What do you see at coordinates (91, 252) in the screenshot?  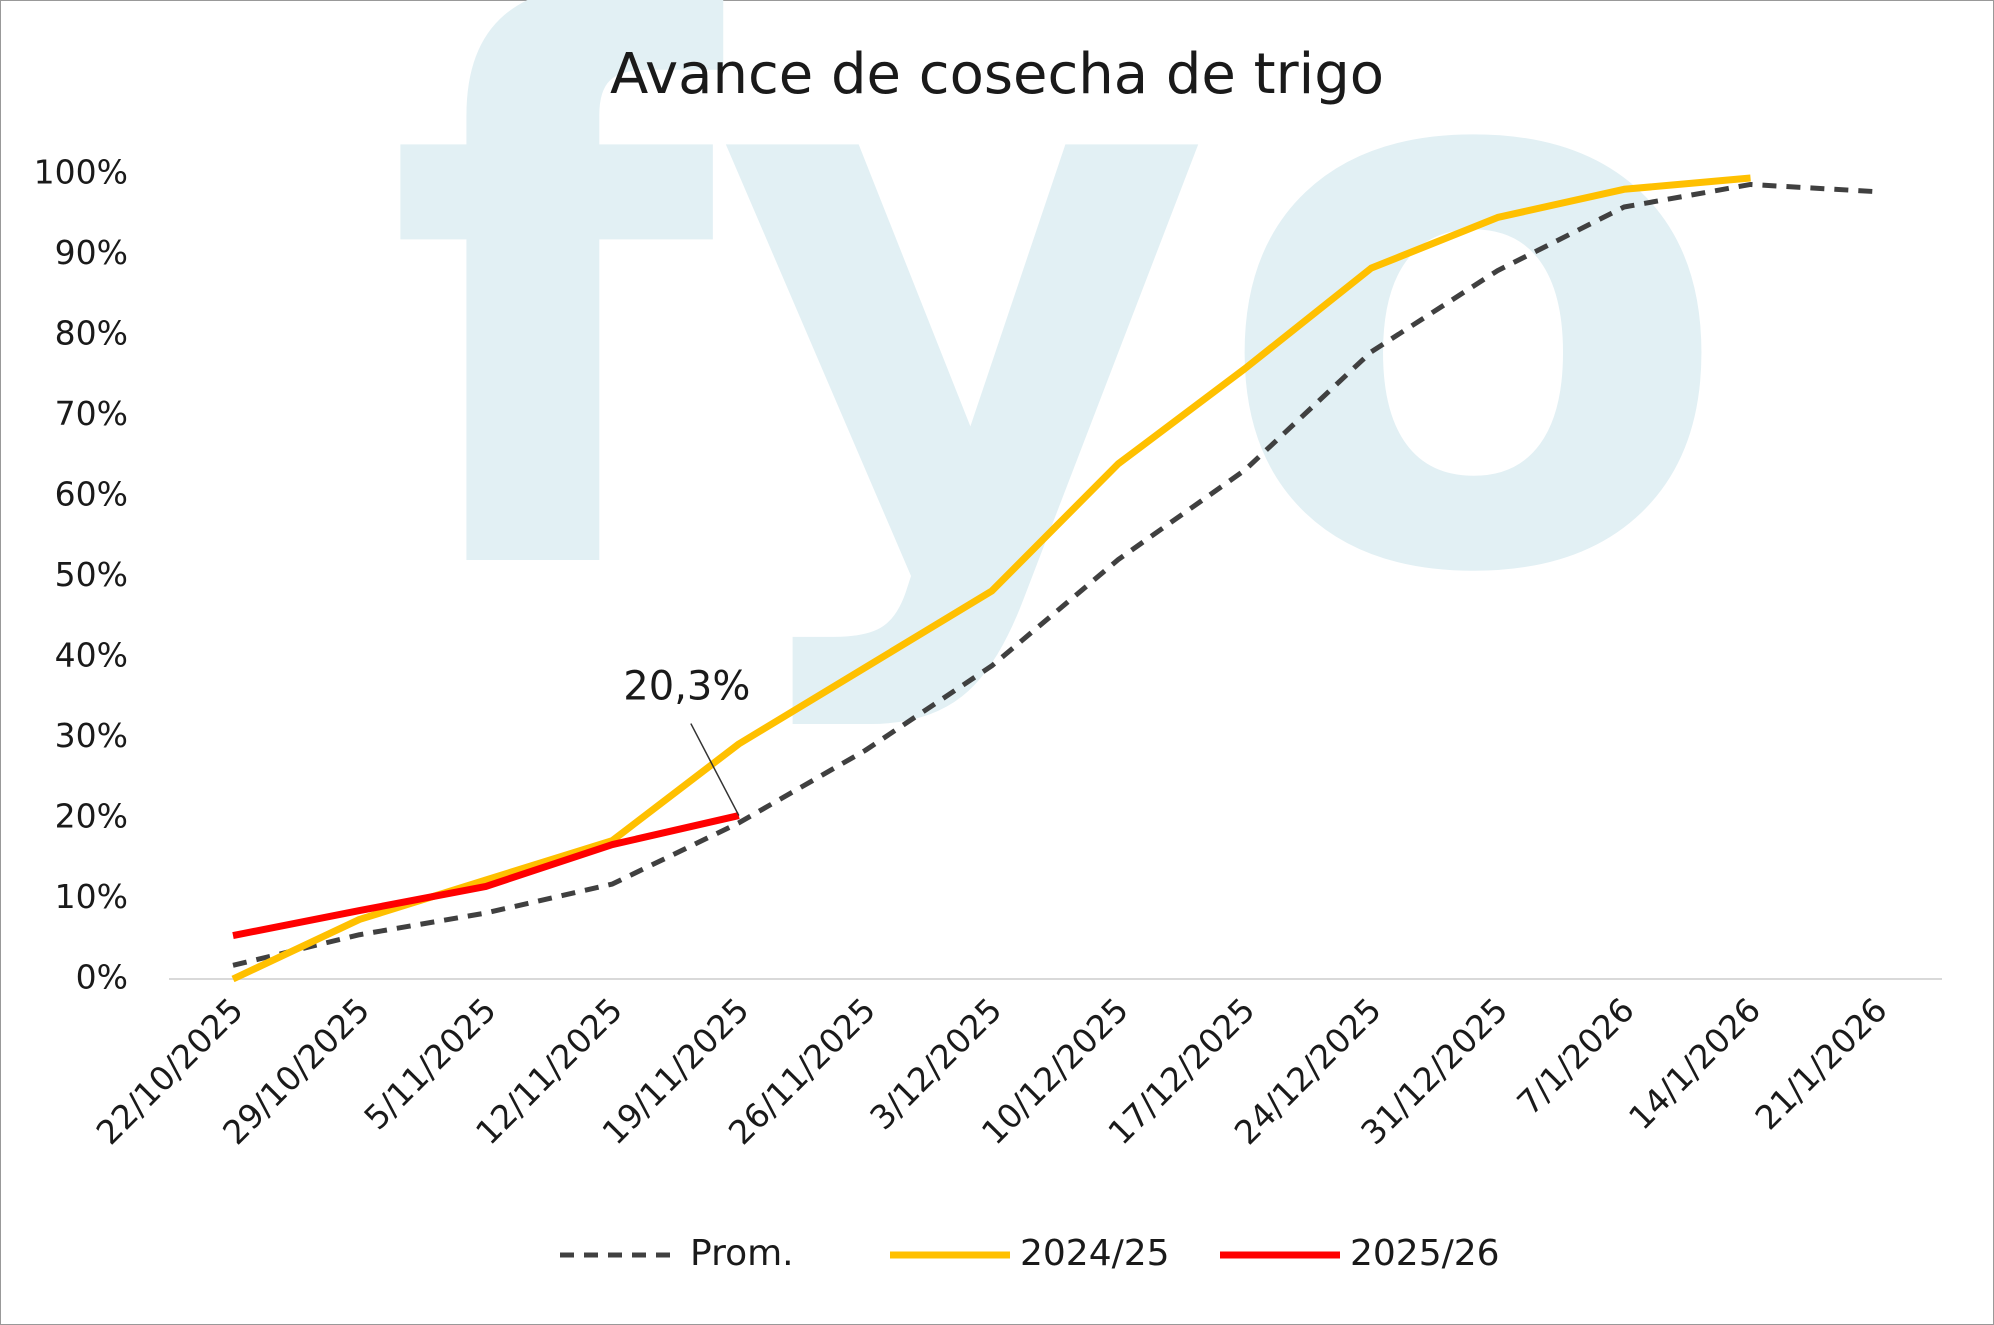 I see `y-tick-label: 90%` at bounding box center [91, 252].